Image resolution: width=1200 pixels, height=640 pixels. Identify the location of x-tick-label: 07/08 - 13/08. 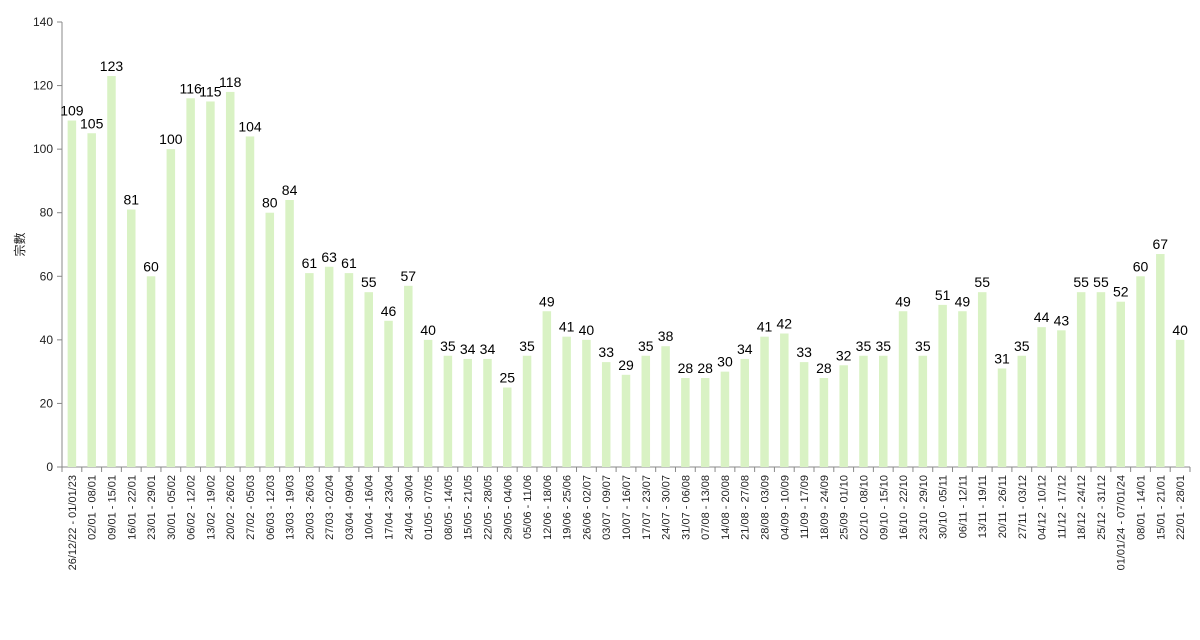
(706, 507).